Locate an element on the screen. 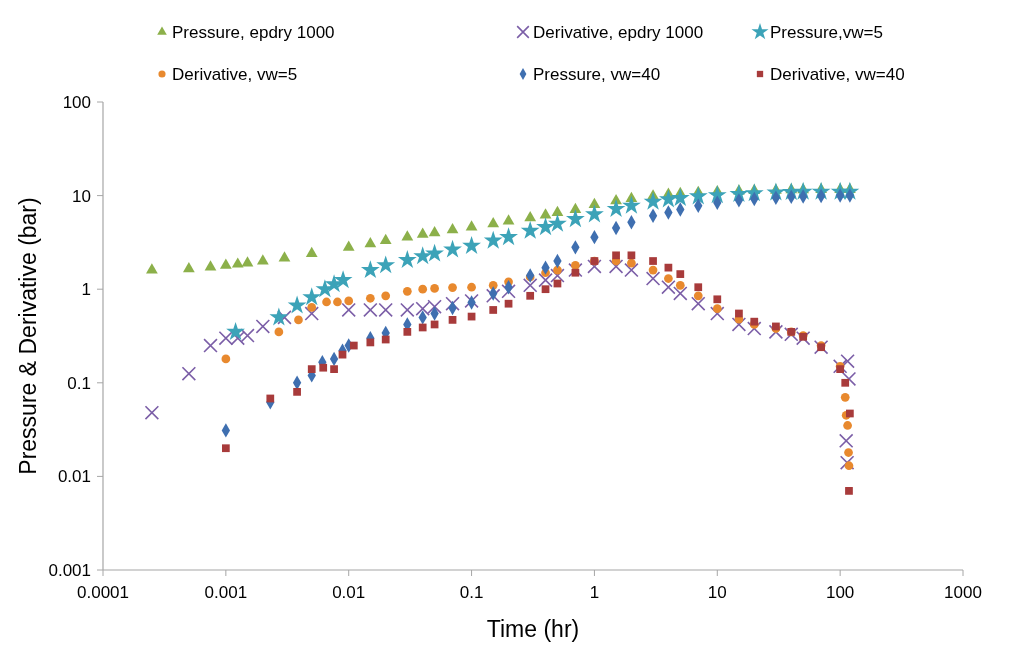  legend-label: Pressure,vw=5 is located at coordinates (826, 32).